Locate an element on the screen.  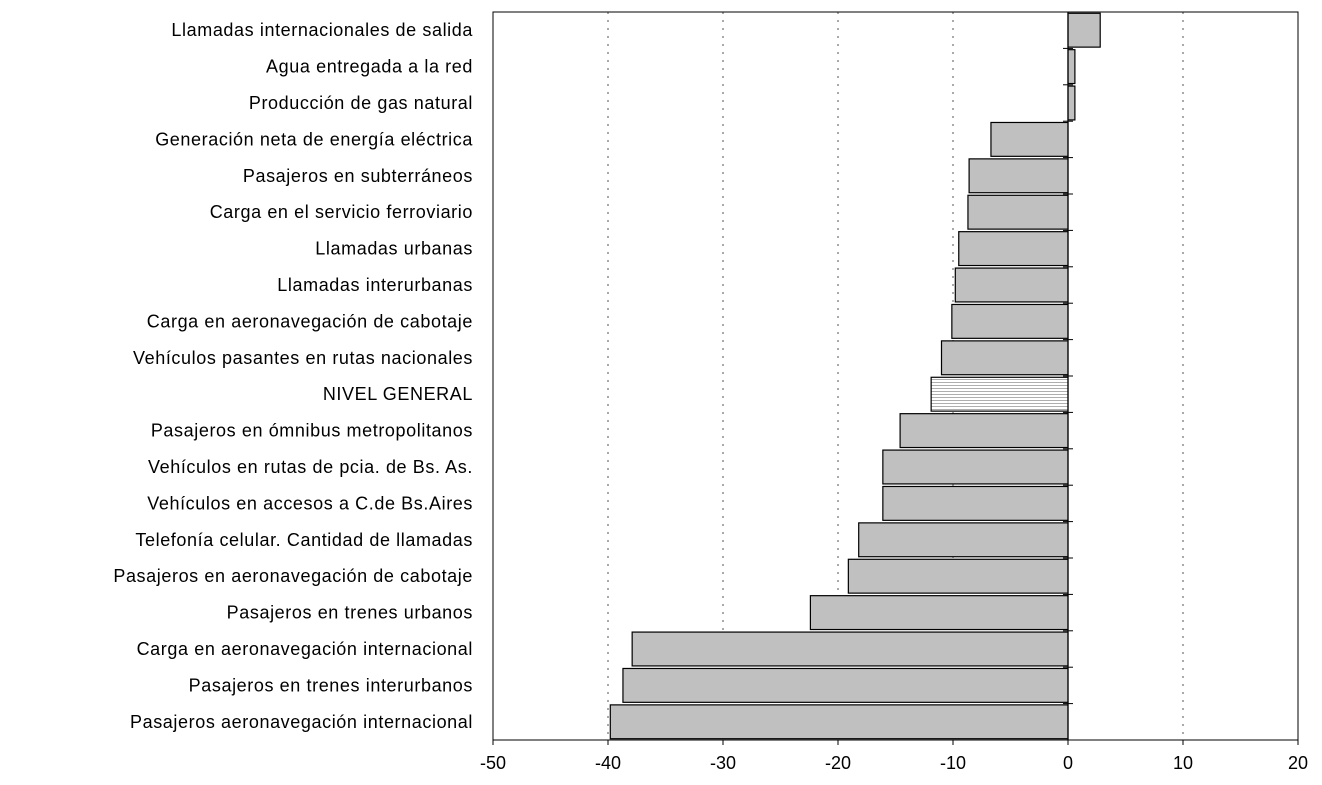
bar-highlight is located at coordinates (999, 394).